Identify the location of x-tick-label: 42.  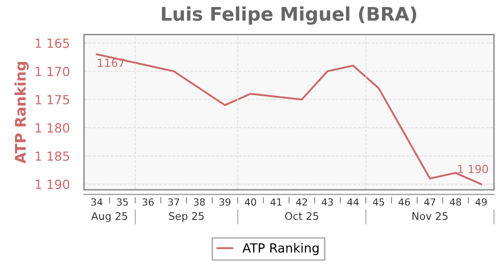
(302, 202).